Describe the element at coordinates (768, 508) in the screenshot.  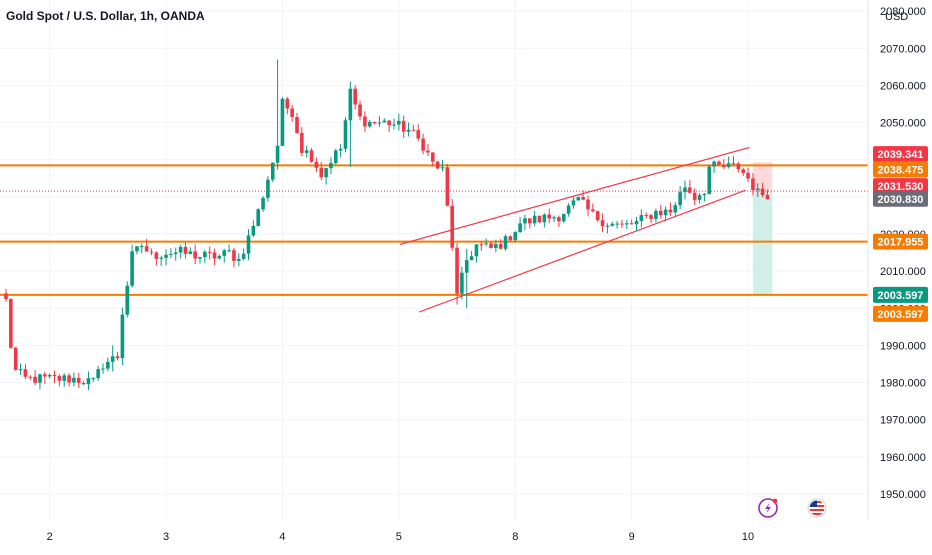
I see `lightning-icon` at that location.